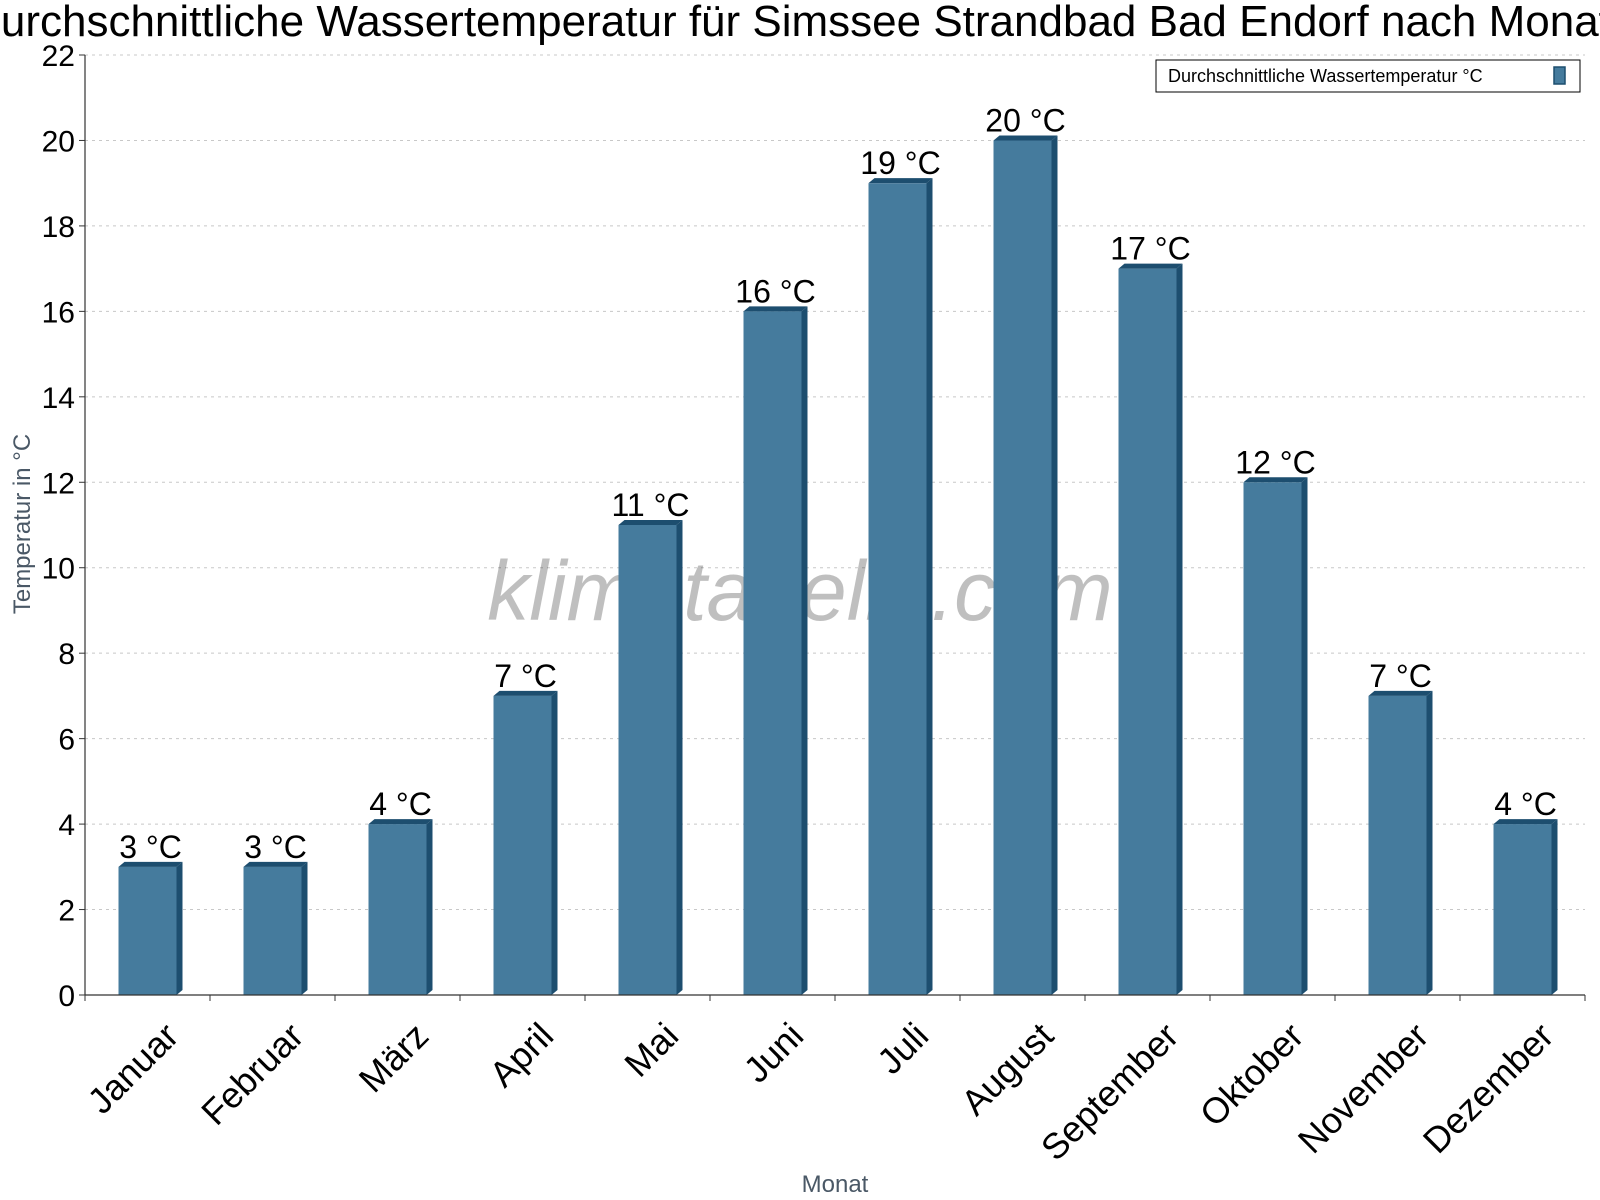  What do you see at coordinates (1559, 75) in the screenshot?
I see `legend-swatch` at bounding box center [1559, 75].